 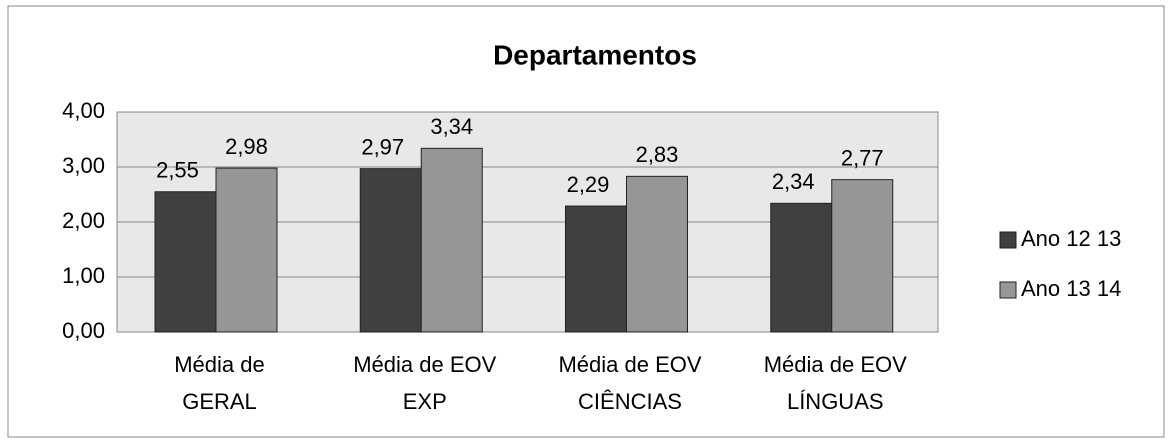 I want to click on value-label: 2,97, so click(x=382, y=146).